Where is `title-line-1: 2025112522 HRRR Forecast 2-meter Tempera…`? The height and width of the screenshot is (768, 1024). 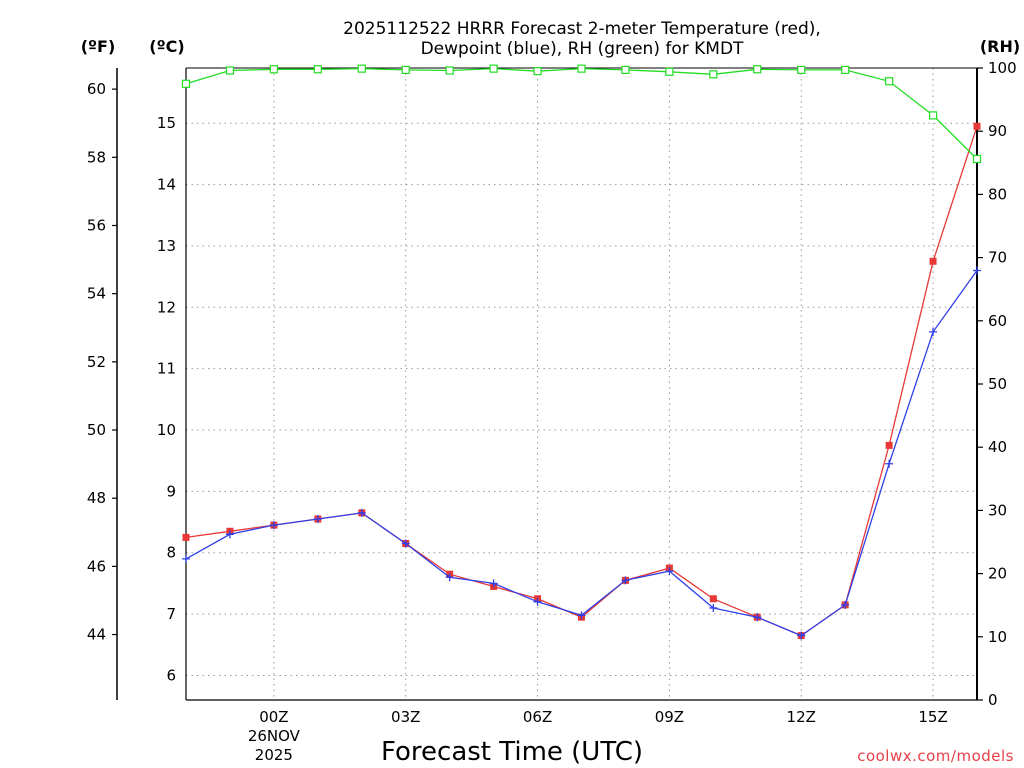
title-line-1: 2025112522 HRRR Forecast 2-meter Tempera… is located at coordinates (582, 29).